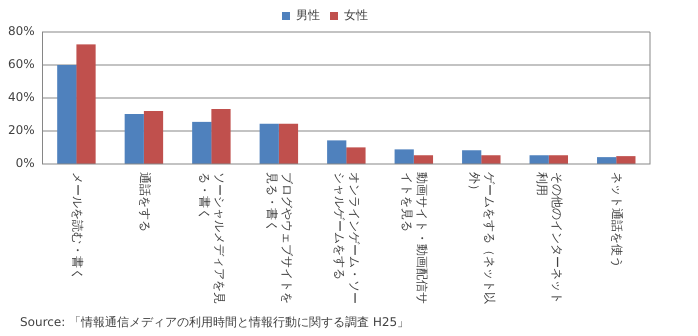 The width and height of the screenshot is (698, 336). What do you see at coordinates (25, 163) in the screenshot?
I see `y-tick-label: 0%` at bounding box center [25, 163].